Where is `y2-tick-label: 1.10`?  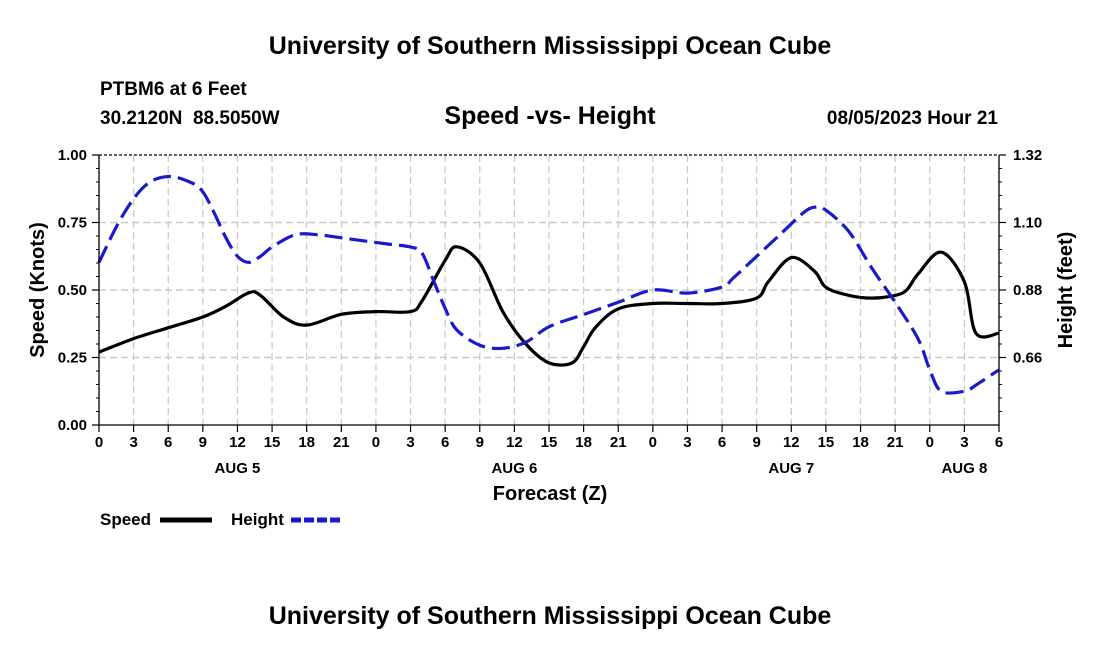 y2-tick-label: 1.10 is located at coordinates (1027, 223).